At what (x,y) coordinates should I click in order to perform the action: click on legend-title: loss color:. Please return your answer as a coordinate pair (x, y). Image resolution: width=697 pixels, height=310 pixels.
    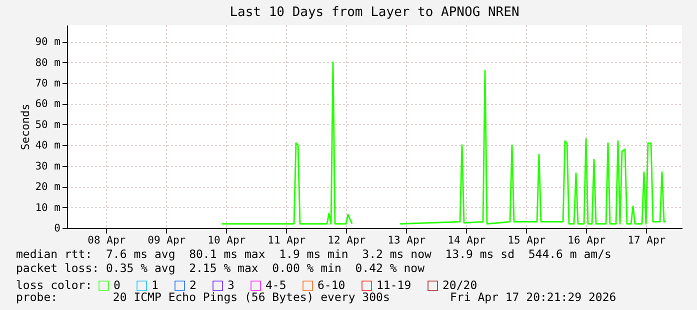
    Looking at the image, I should click on (54, 285).